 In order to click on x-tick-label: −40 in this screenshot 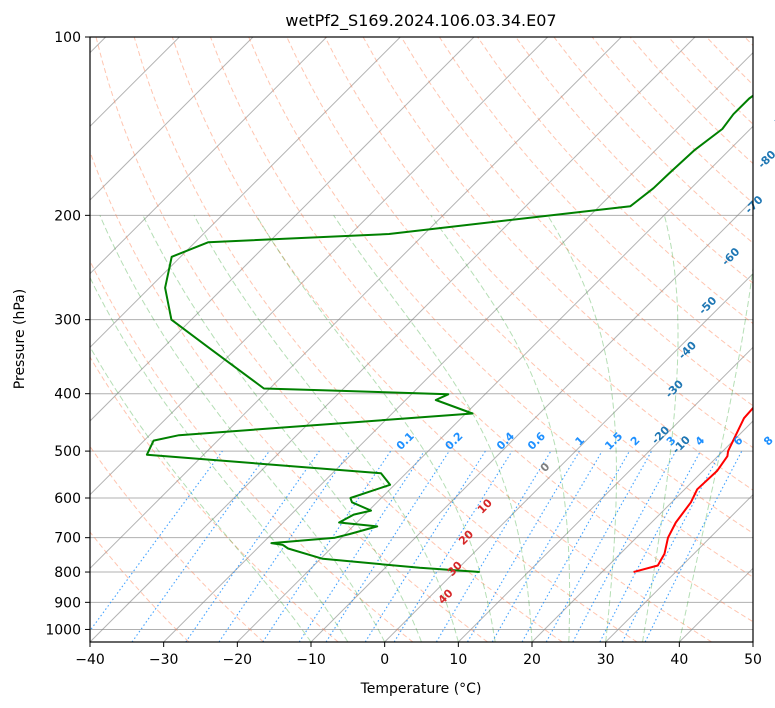, I will do `click(90, 660)`.